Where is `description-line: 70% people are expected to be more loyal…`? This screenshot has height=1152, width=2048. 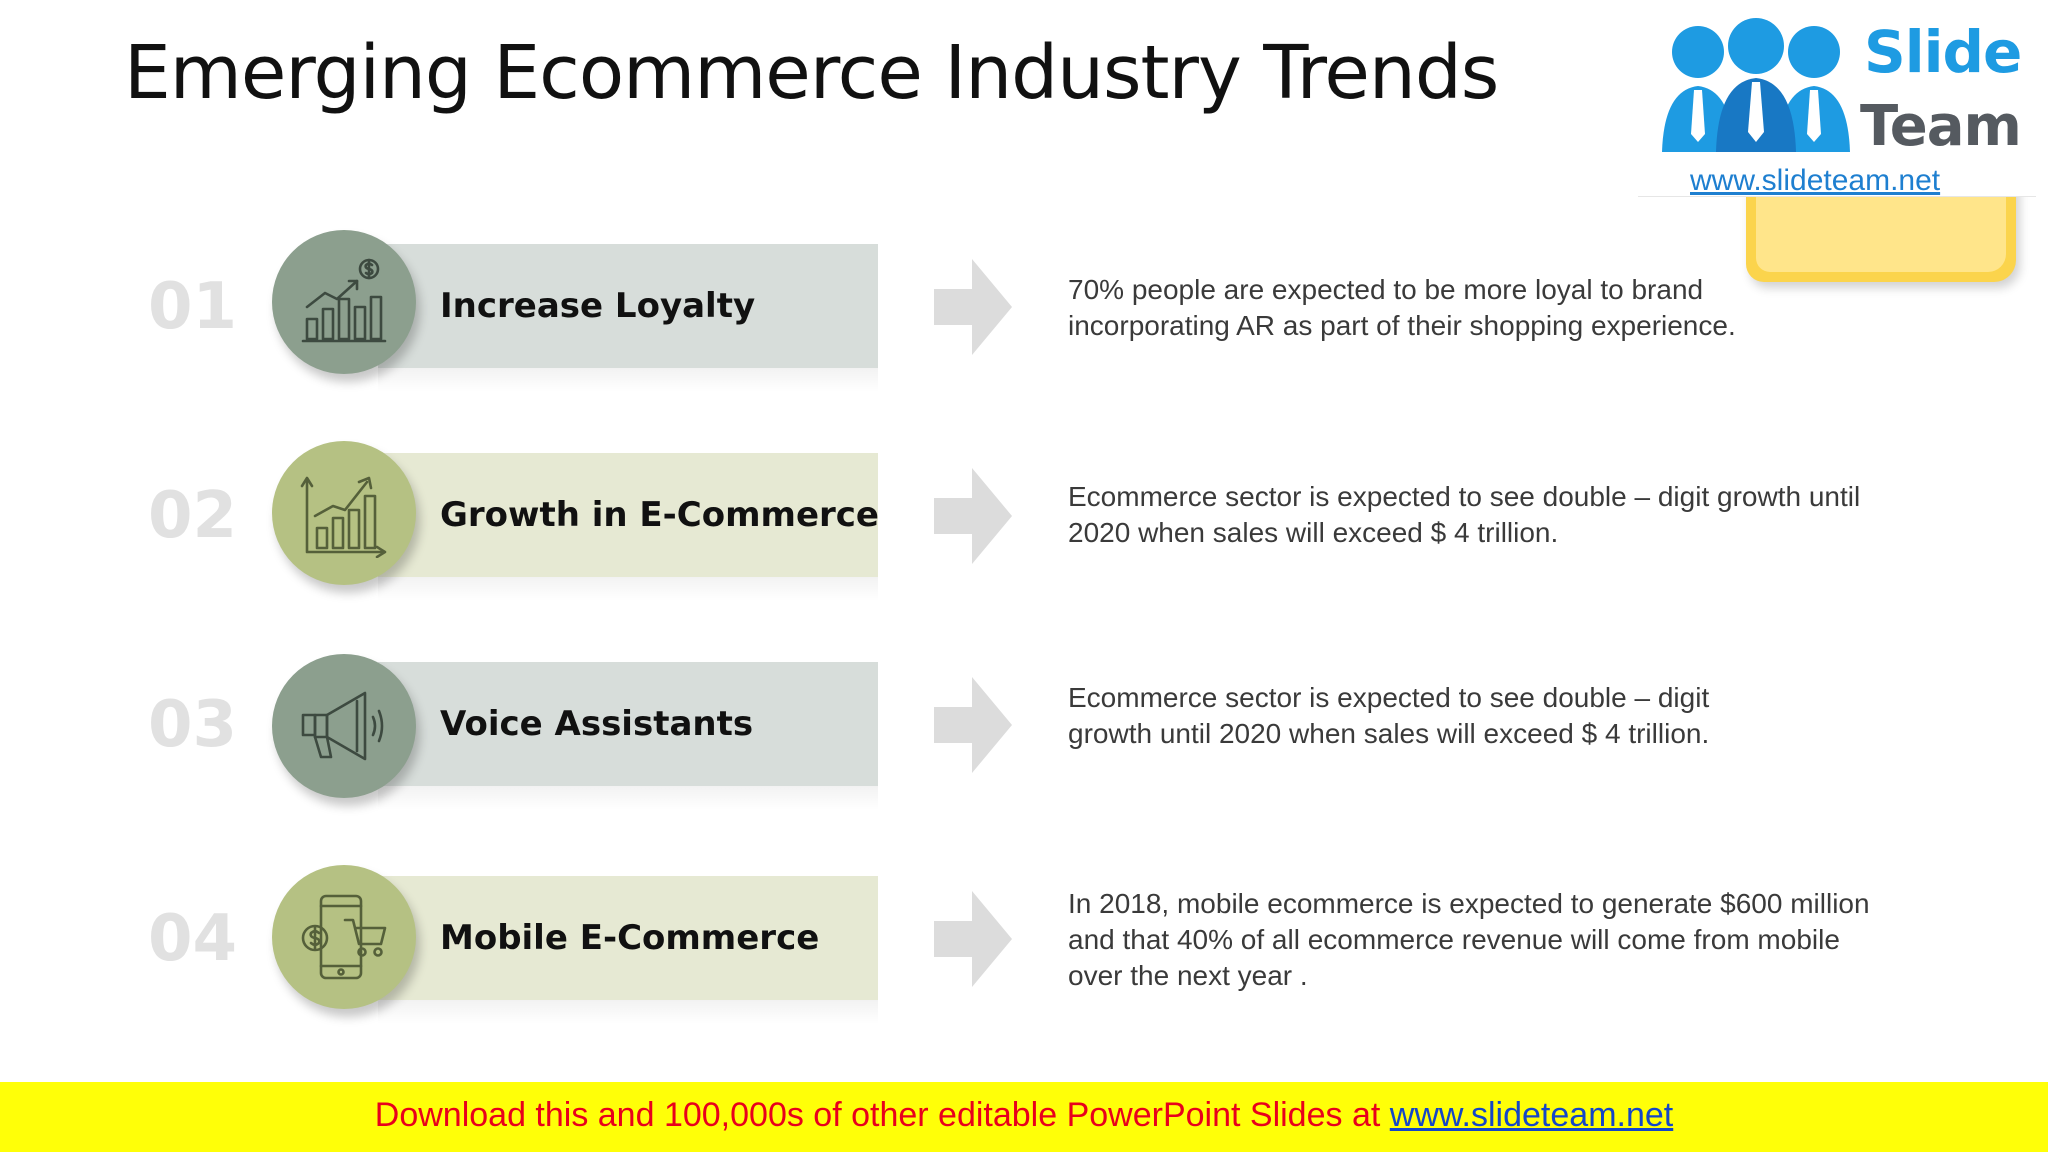
description-line: 70% people are expected to be more loyal… is located at coordinates (1386, 289).